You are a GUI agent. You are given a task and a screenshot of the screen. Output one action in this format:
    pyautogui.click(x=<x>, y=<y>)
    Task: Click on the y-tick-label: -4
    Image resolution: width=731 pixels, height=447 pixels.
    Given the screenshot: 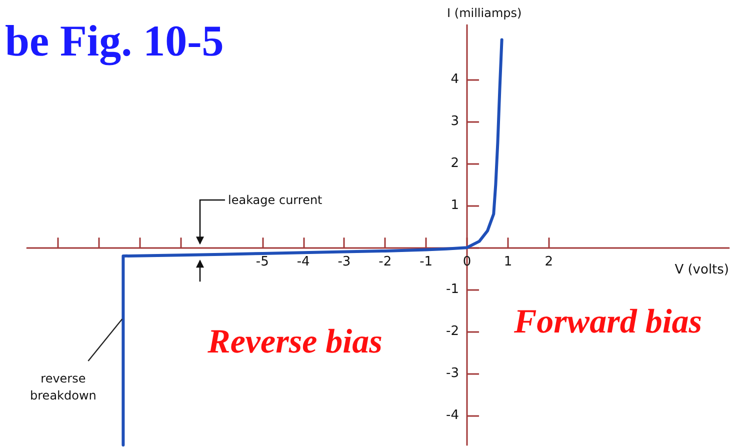 What is the action you would take?
    pyautogui.click(x=453, y=416)
    